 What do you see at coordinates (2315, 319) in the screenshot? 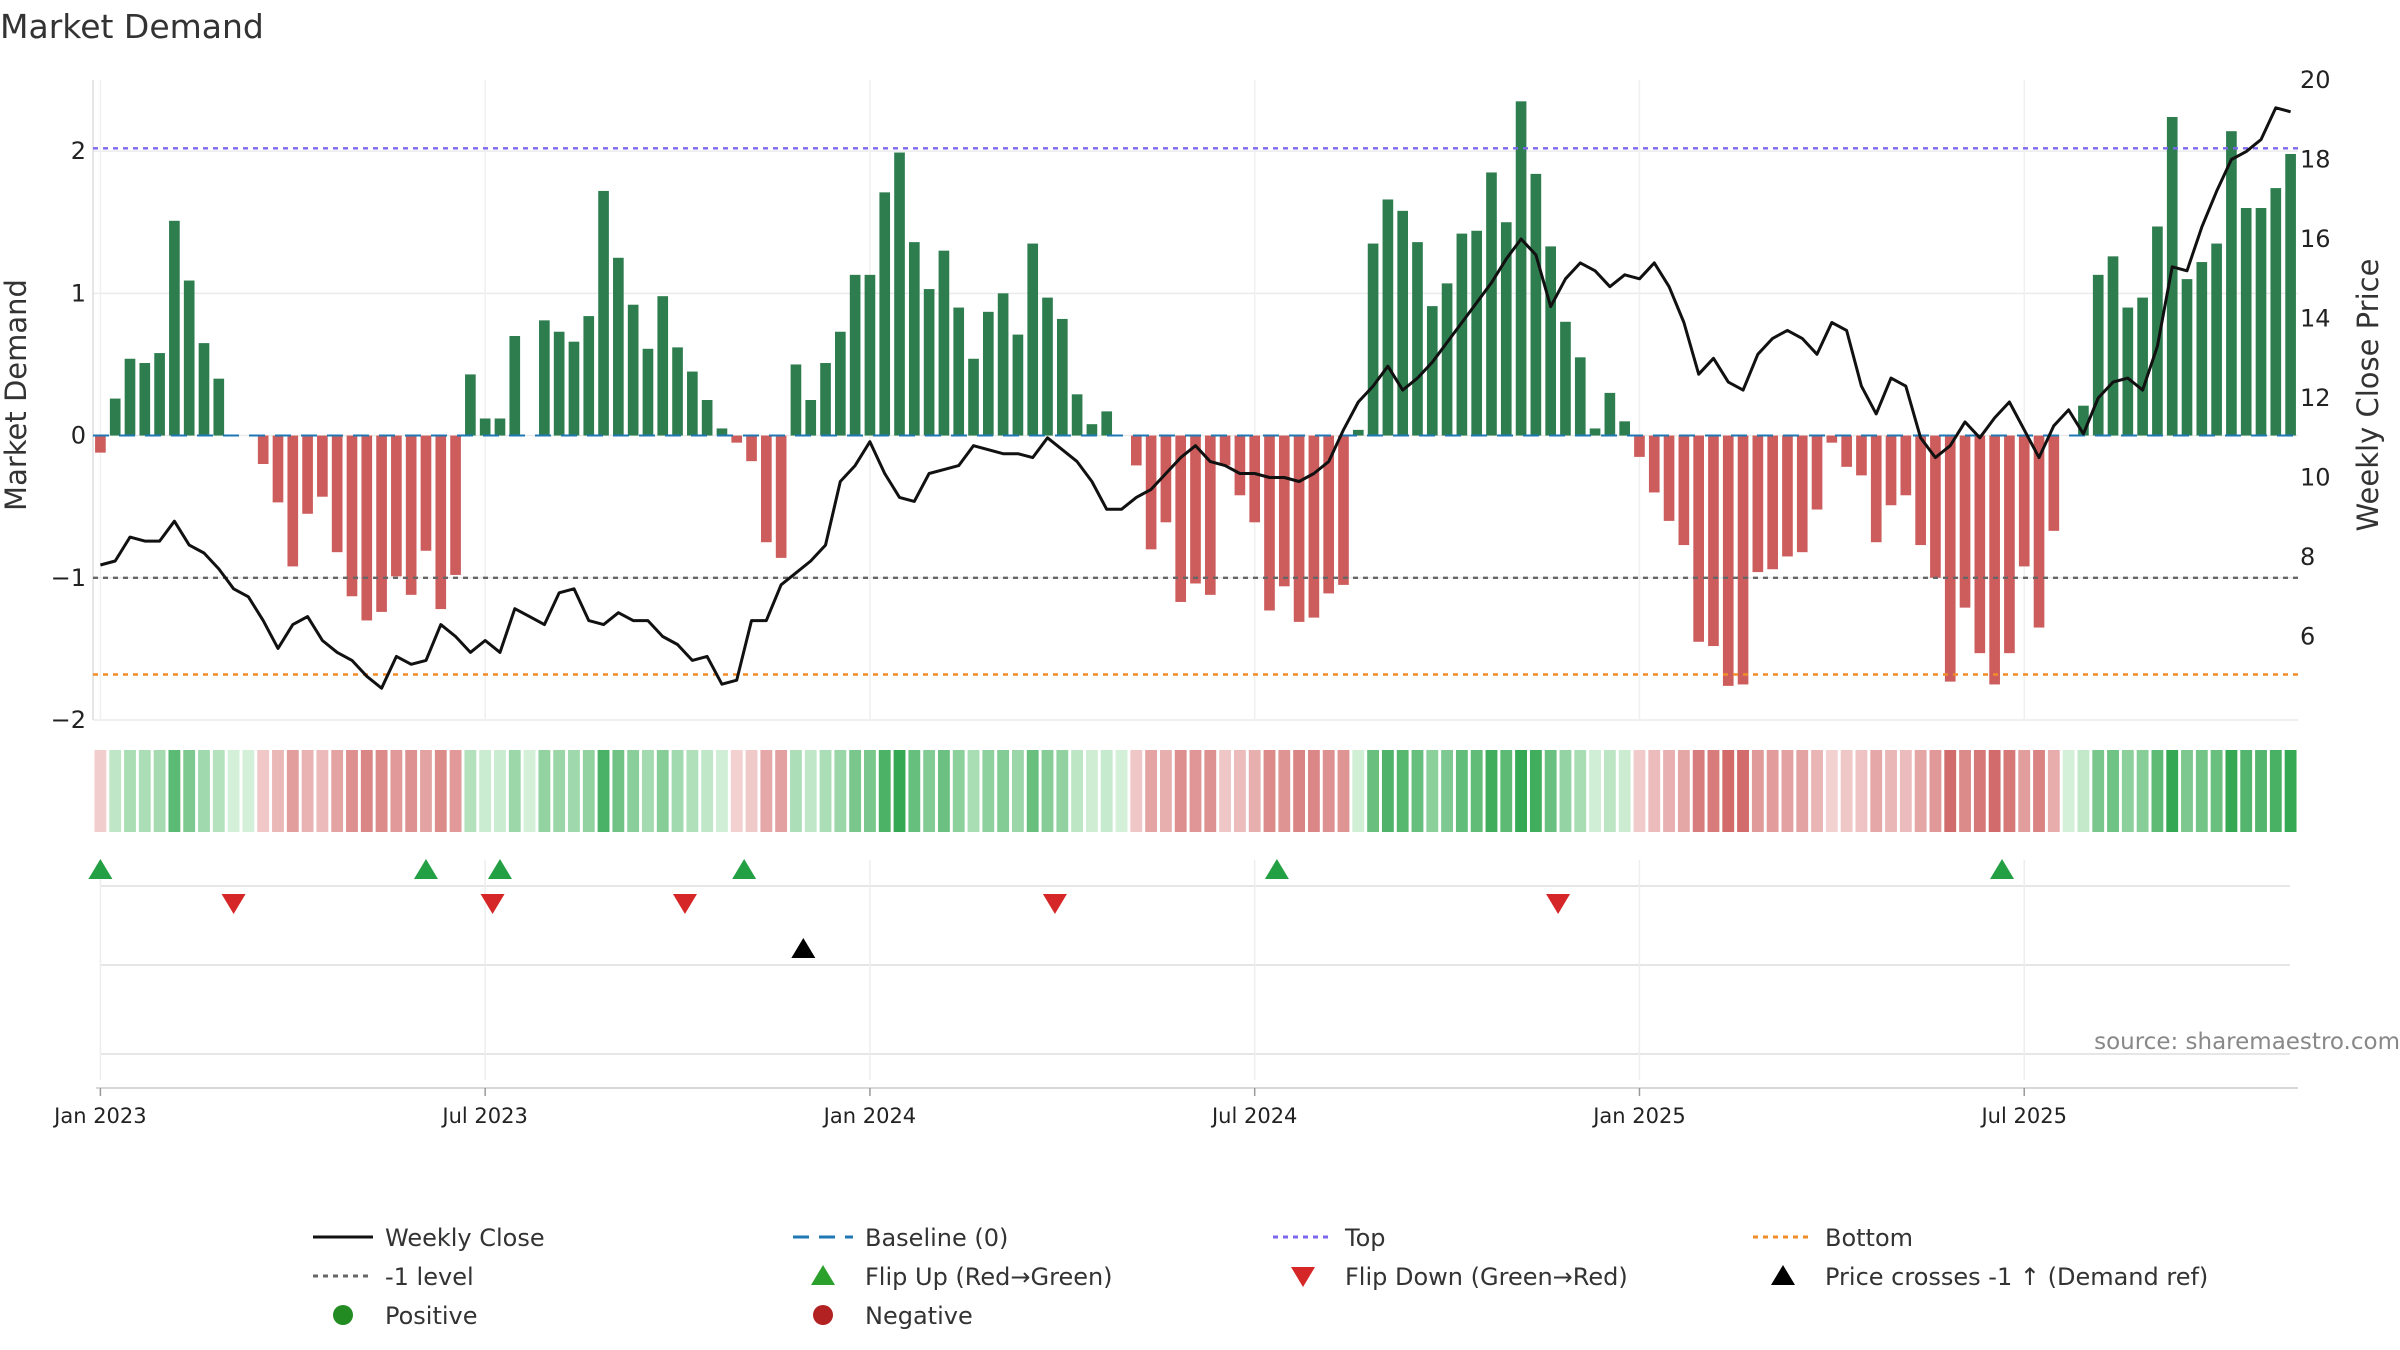
I see `y-right-tick-label: 14` at bounding box center [2315, 319].